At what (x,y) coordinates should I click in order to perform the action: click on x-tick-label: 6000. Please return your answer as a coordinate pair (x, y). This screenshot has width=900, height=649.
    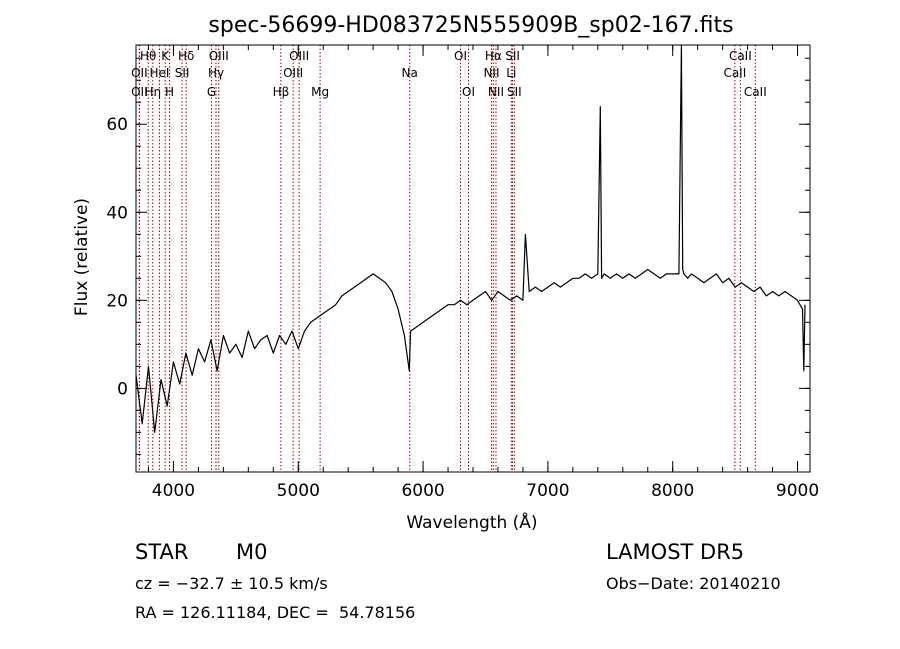
    Looking at the image, I should click on (422, 491).